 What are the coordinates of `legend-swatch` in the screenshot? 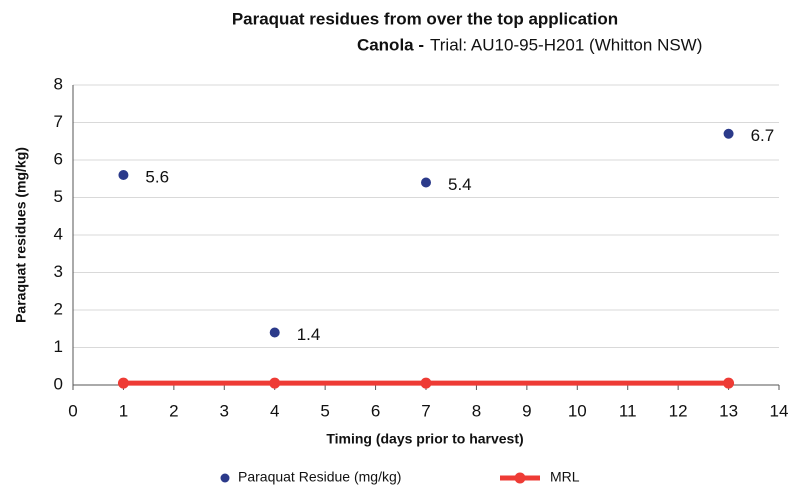 It's located at (225, 478).